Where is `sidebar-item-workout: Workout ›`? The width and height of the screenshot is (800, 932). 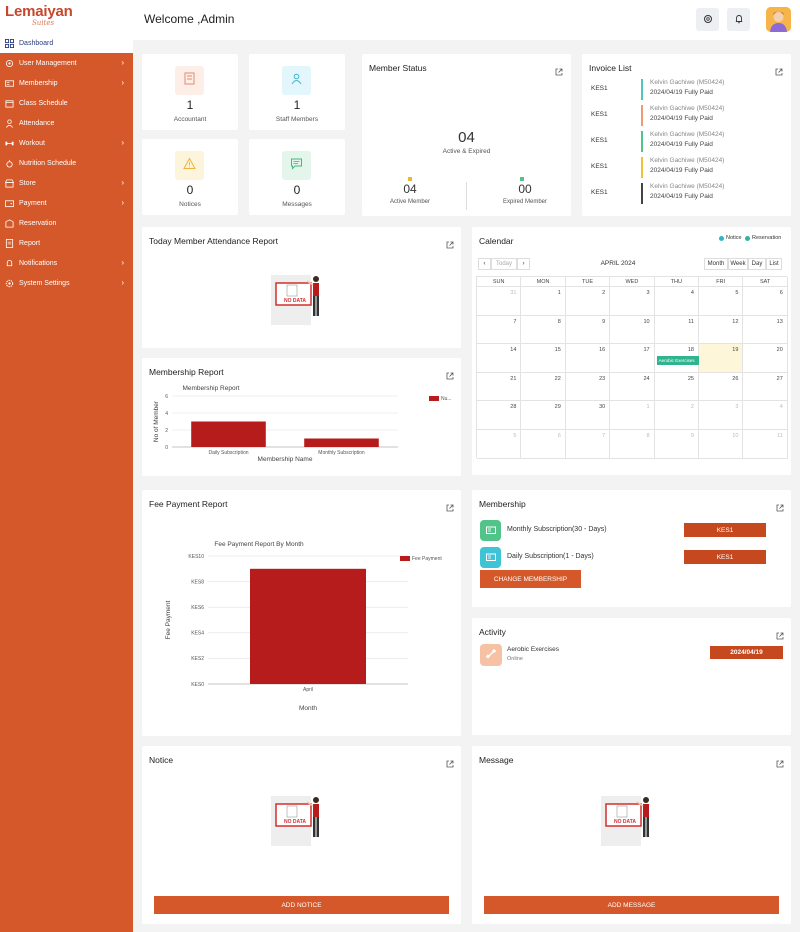 sidebar-item-workout: Workout › is located at coordinates (66, 143).